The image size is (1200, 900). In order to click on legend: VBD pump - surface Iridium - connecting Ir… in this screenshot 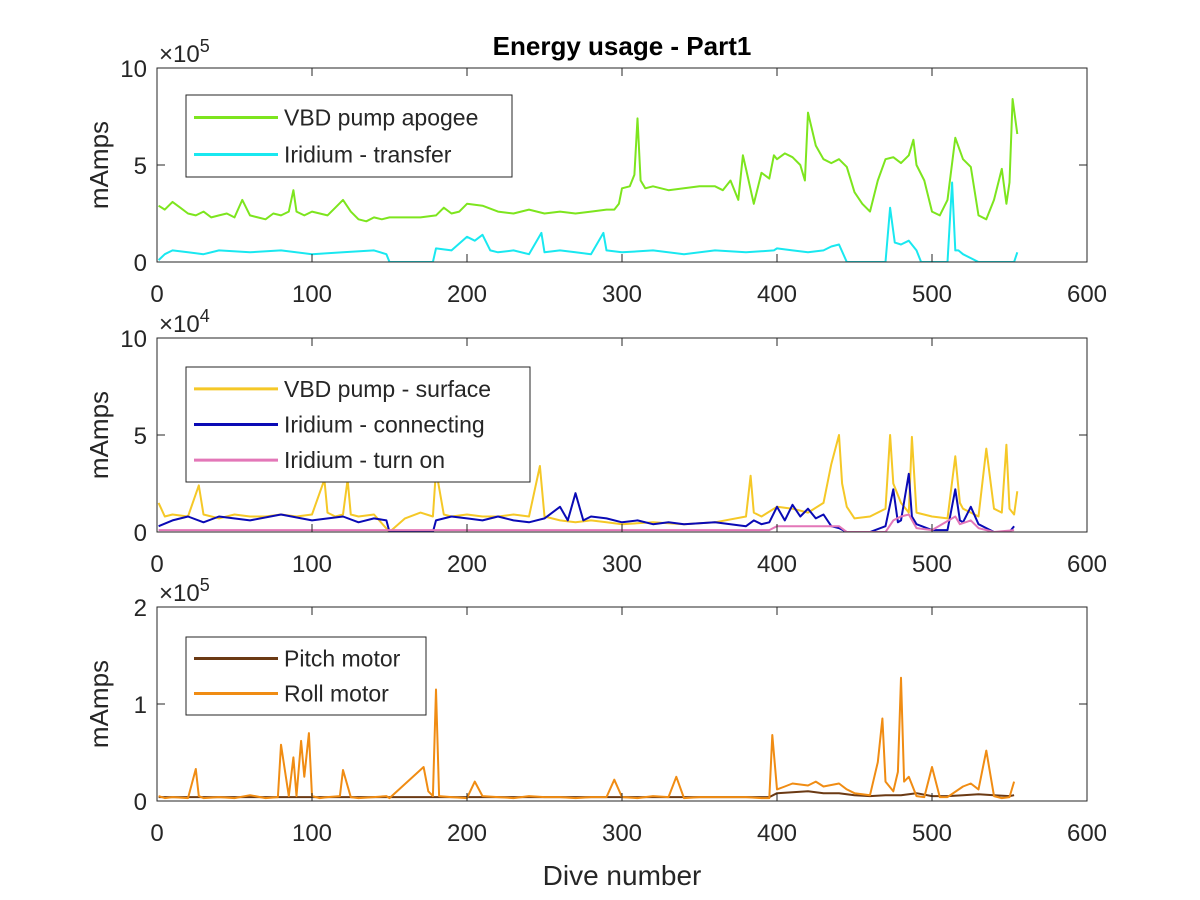, I will do `click(358, 424)`.